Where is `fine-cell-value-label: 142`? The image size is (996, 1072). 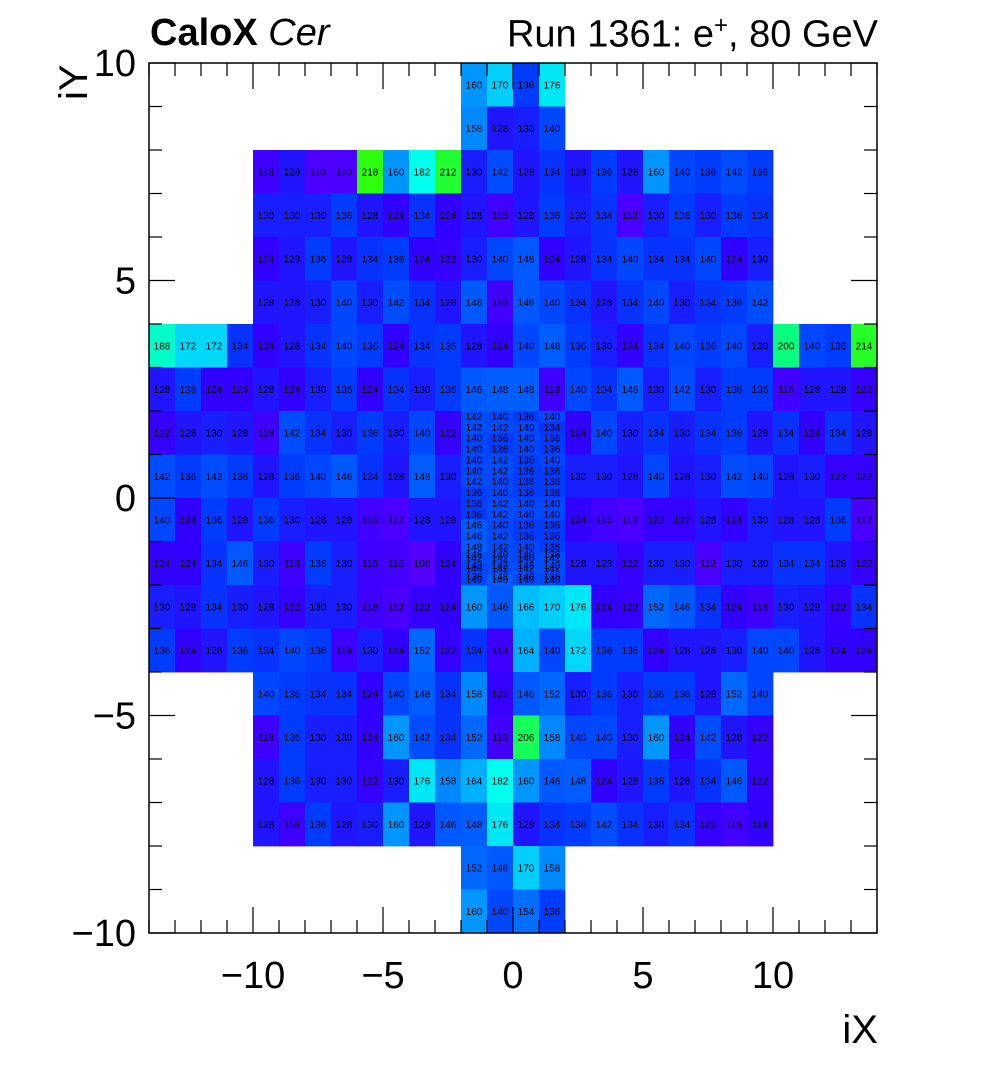 fine-cell-value-label: 142 is located at coordinates (500, 566).